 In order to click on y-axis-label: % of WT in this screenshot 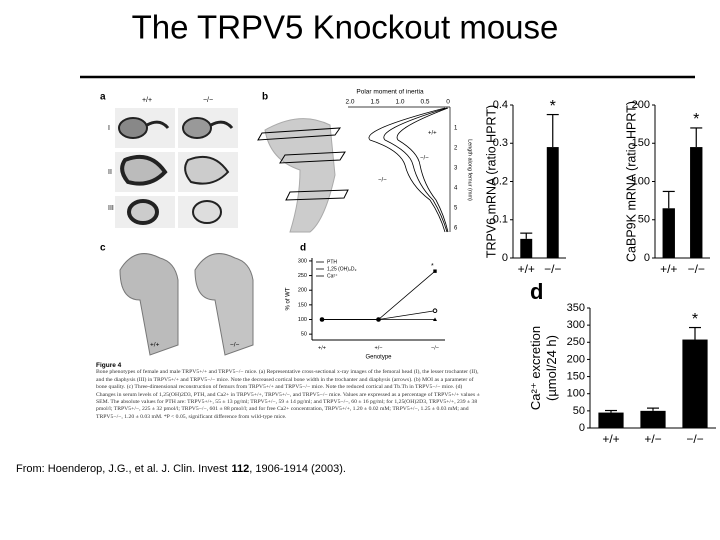, I will do `click(289, 298)`.